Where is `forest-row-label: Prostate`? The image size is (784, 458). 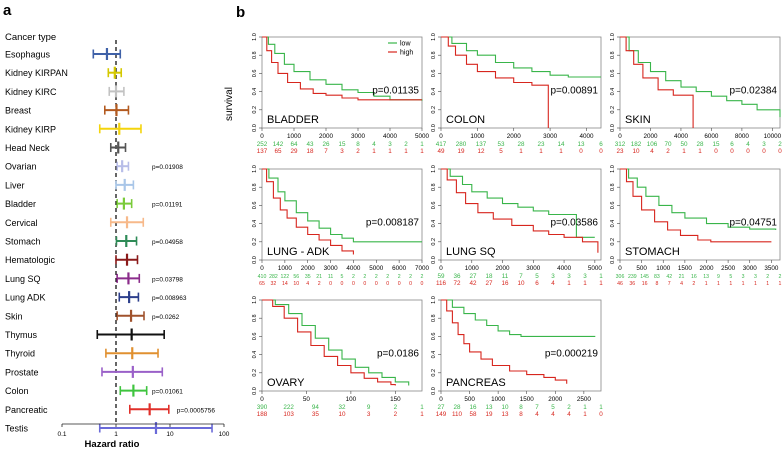 forest-row-label: Prostate is located at coordinates (22, 372).